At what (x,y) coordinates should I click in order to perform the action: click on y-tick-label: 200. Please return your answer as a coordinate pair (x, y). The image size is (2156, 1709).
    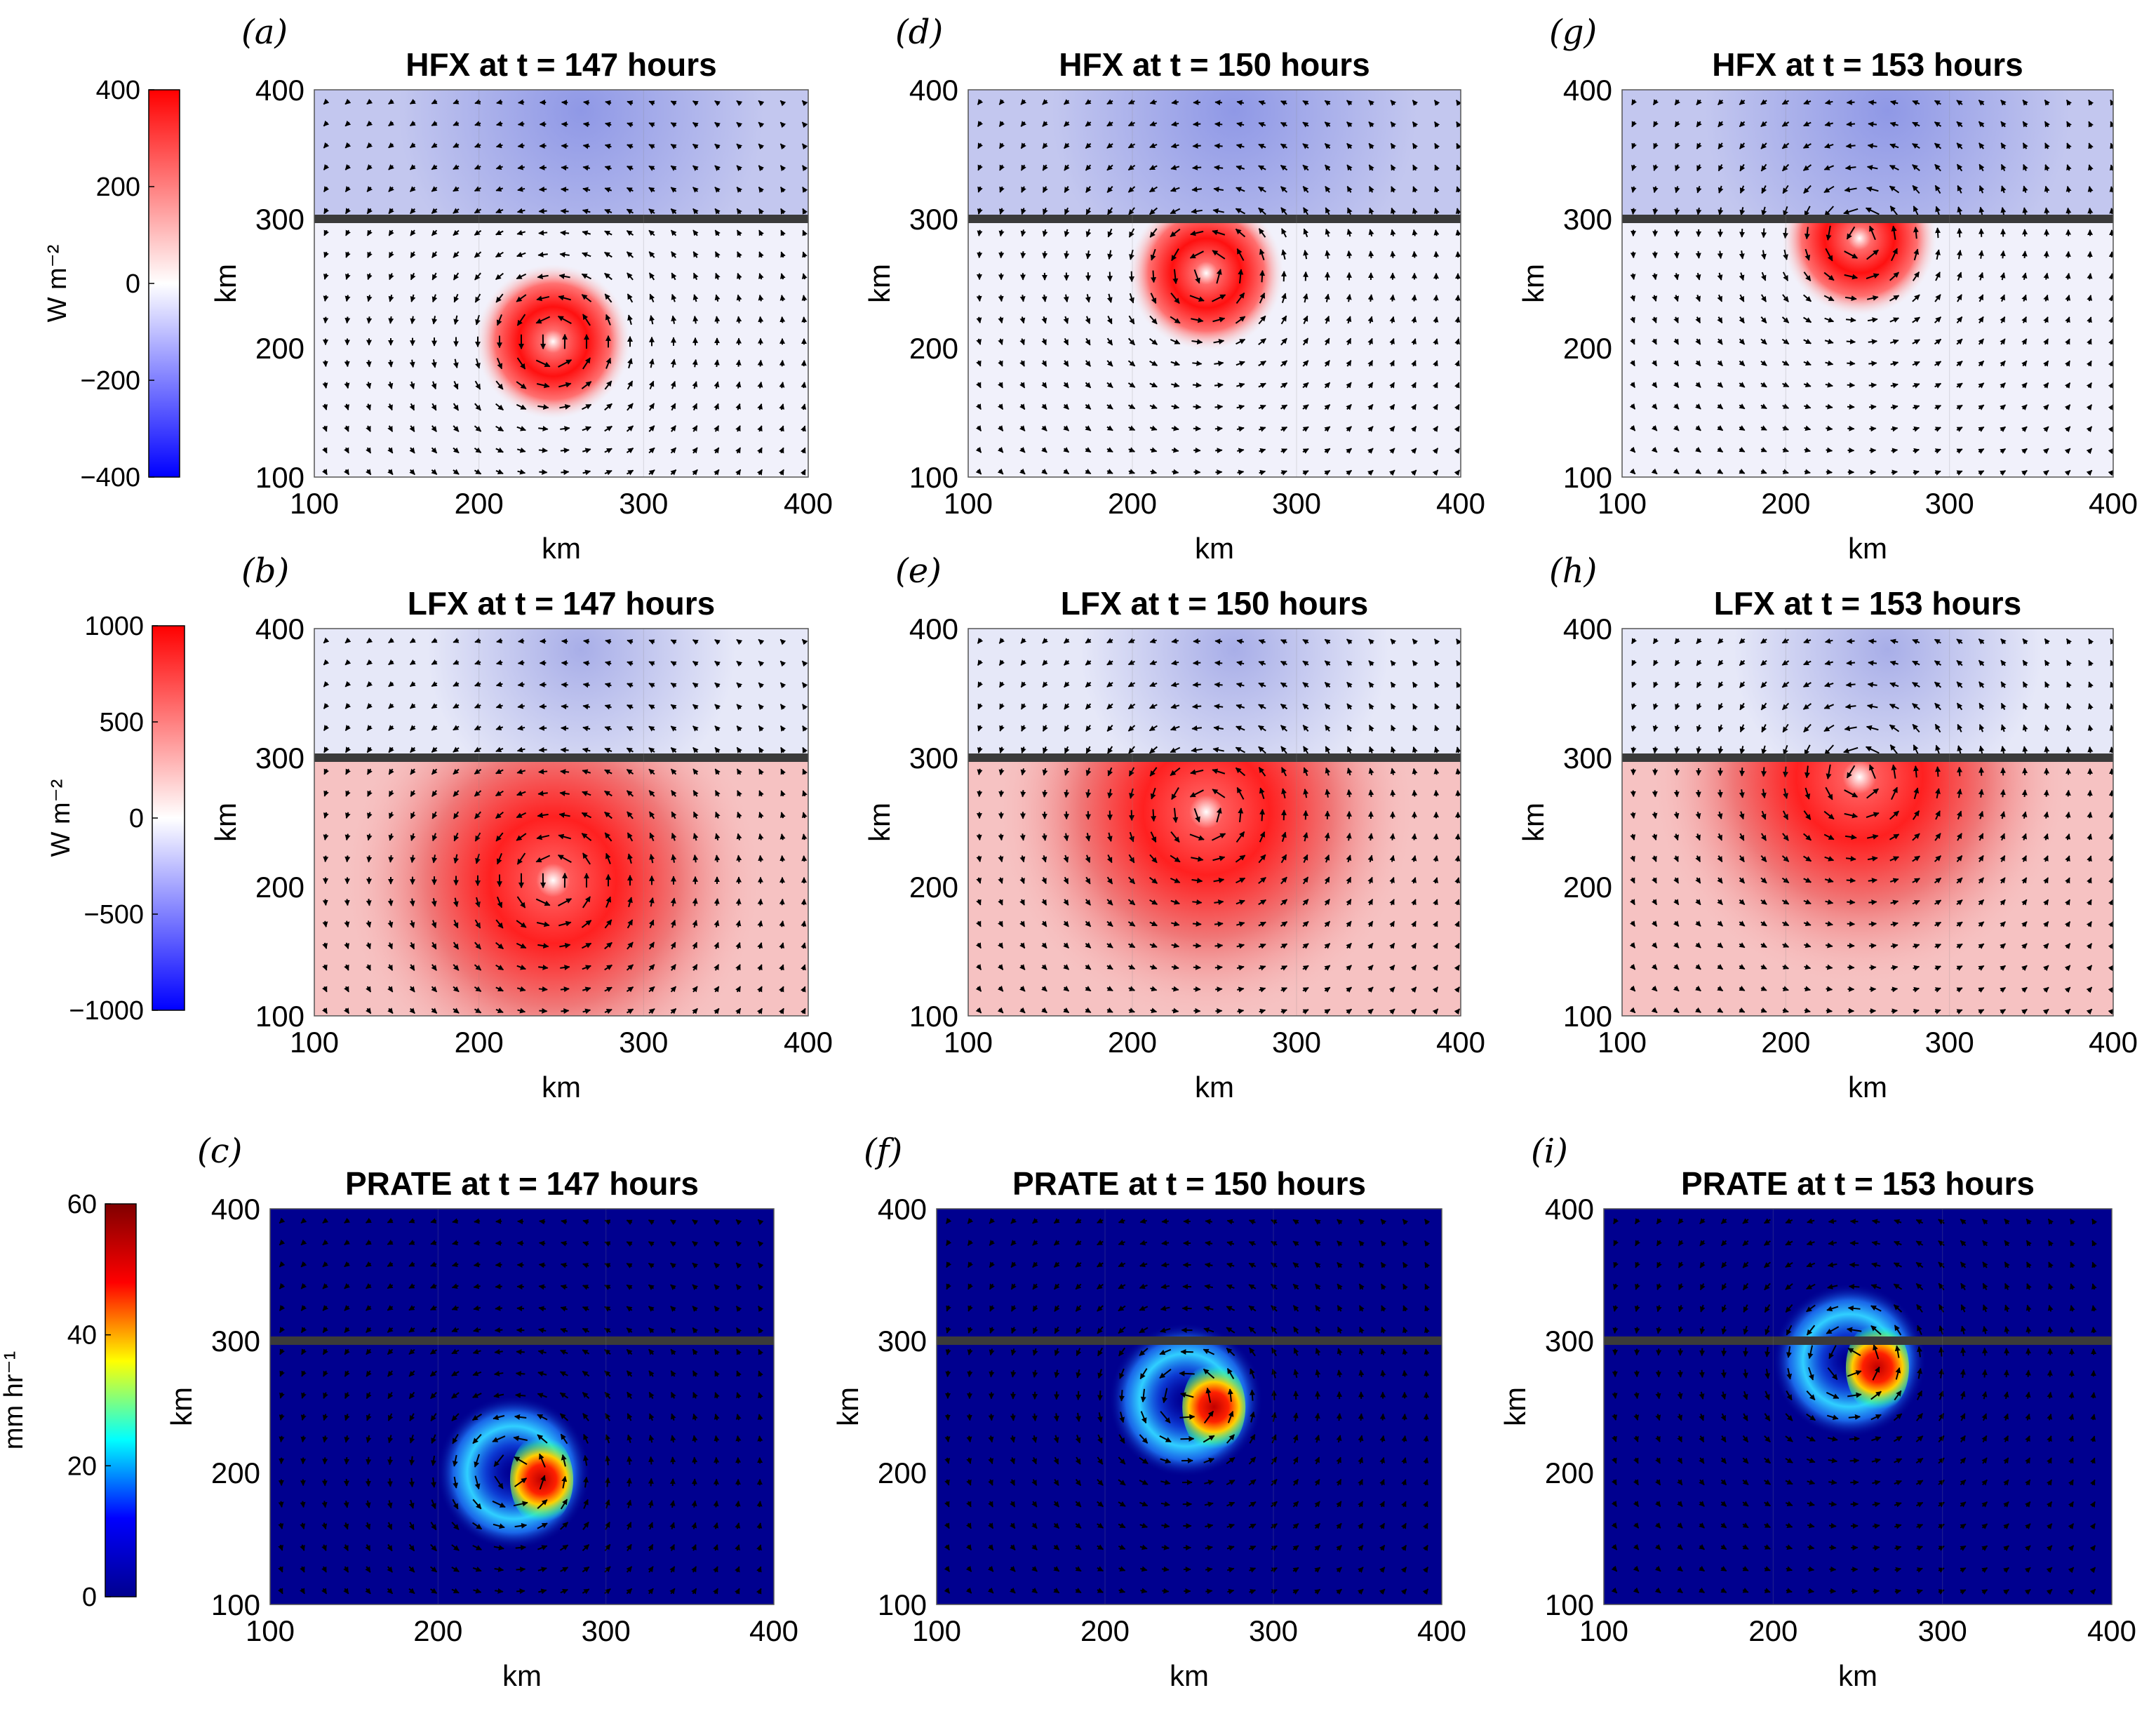
    Looking at the image, I should click on (933, 887).